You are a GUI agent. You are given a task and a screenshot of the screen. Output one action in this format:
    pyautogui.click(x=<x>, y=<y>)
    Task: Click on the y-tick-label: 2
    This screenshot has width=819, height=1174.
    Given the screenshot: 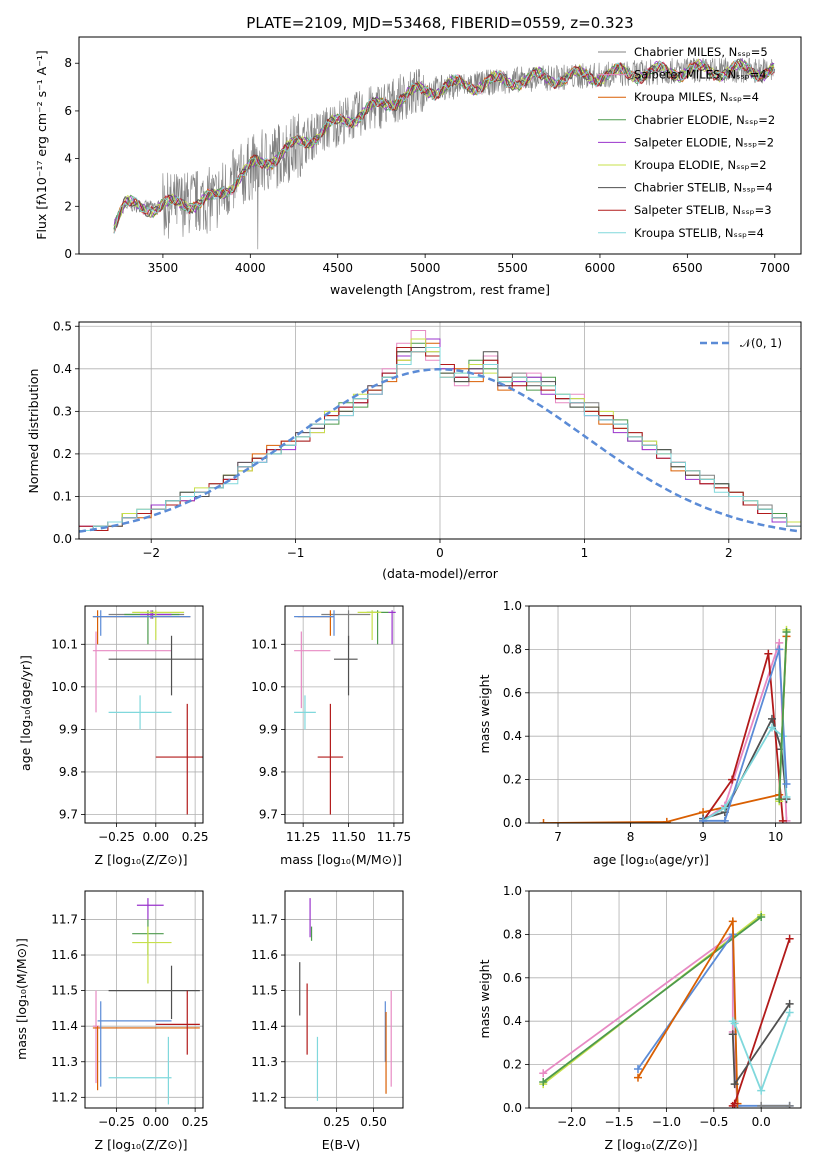 What is the action you would take?
    pyautogui.click(x=68, y=206)
    